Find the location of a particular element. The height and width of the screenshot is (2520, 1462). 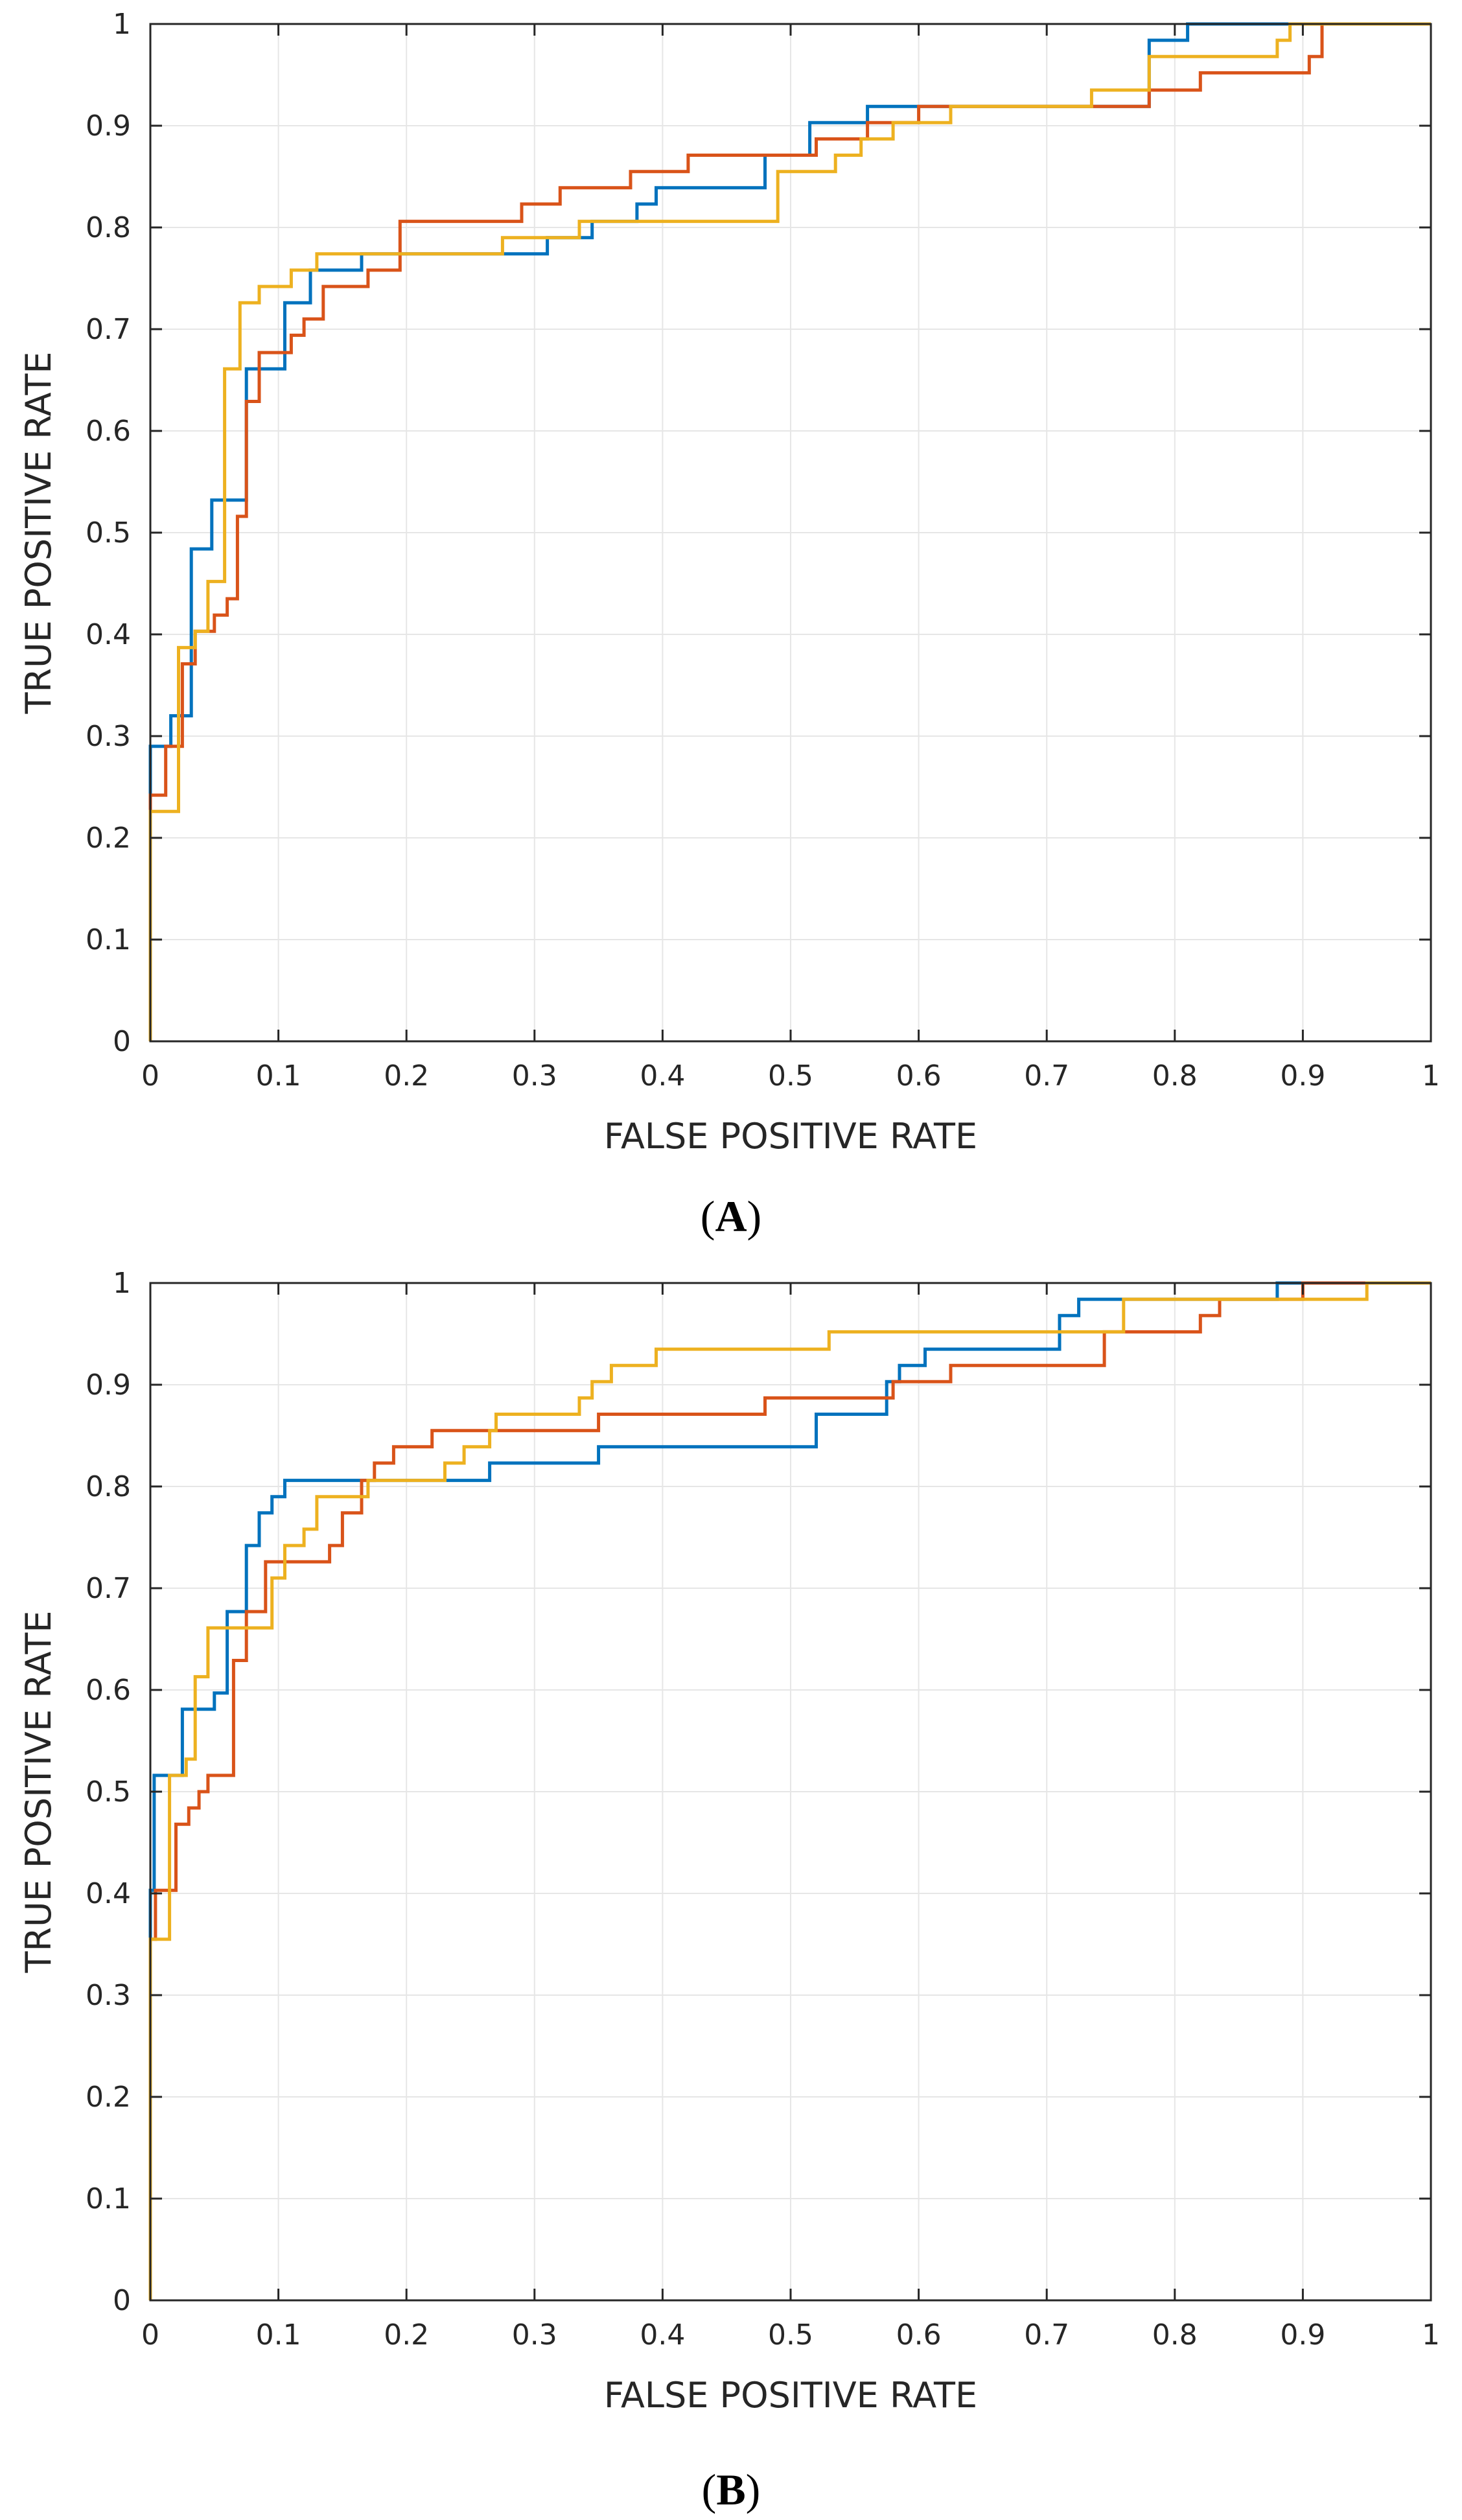

panel-caption-b: (B) is located at coordinates (731, 2489).